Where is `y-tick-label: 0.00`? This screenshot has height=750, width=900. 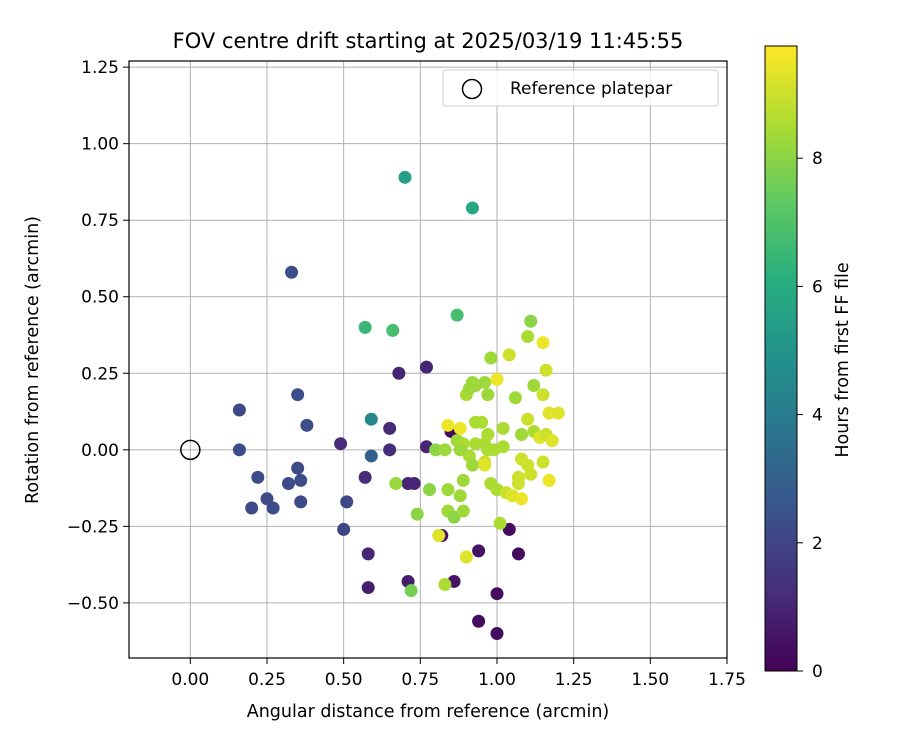
y-tick-label: 0.00 is located at coordinates (100, 451).